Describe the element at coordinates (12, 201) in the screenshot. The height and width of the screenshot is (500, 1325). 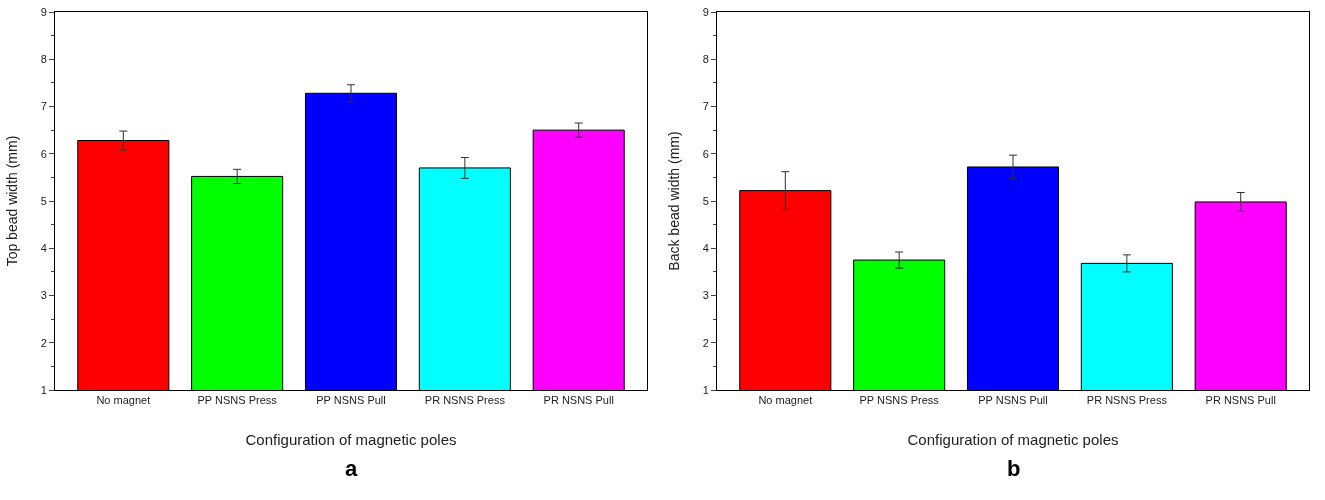
I see `y-axis-title: Top bead width (mm)` at that location.